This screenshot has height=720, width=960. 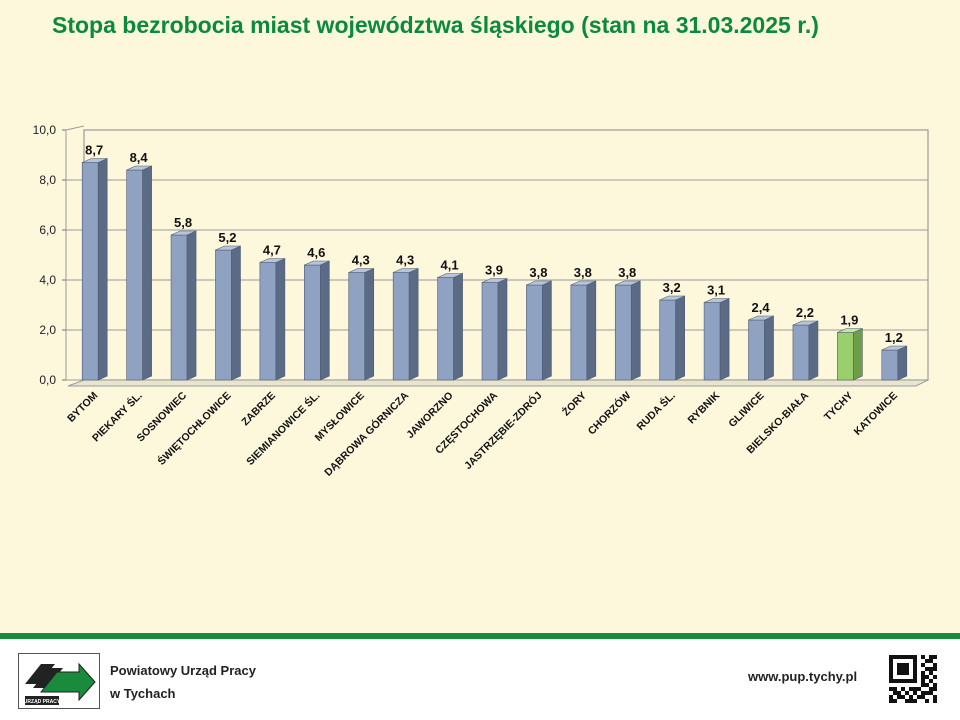 What do you see at coordinates (716, 290) in the screenshot?
I see `value-label: 3,1` at bounding box center [716, 290].